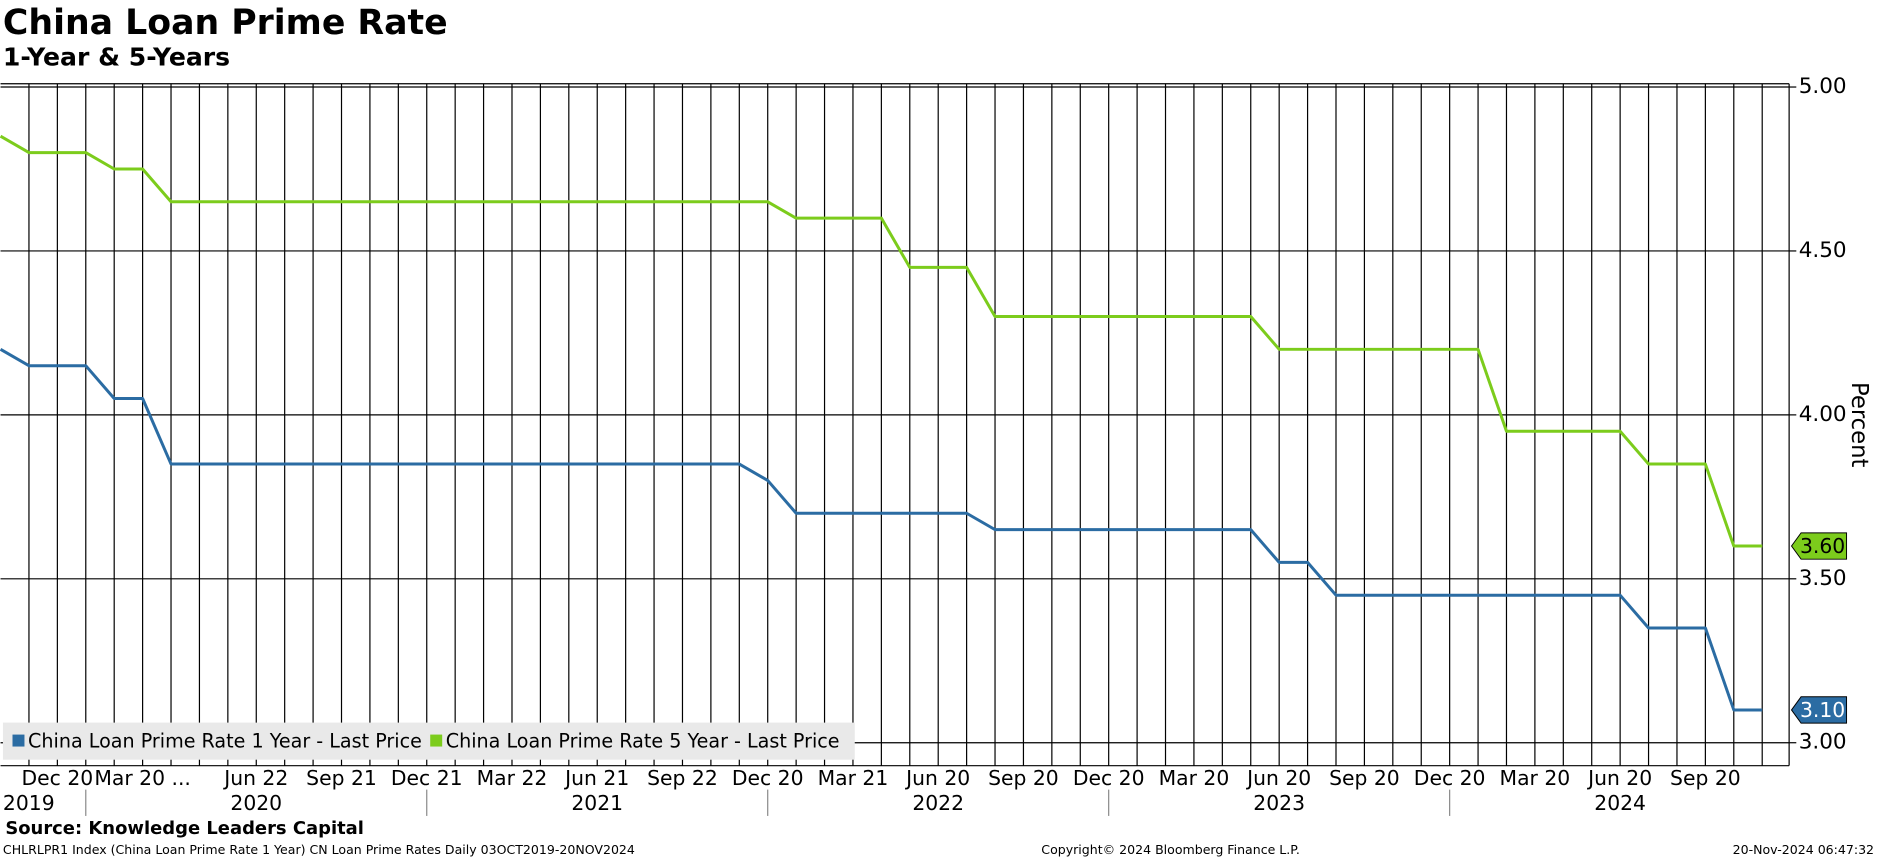 This screenshot has height=859, width=1877. I want to click on x-year-label: 2024, so click(1620, 803).